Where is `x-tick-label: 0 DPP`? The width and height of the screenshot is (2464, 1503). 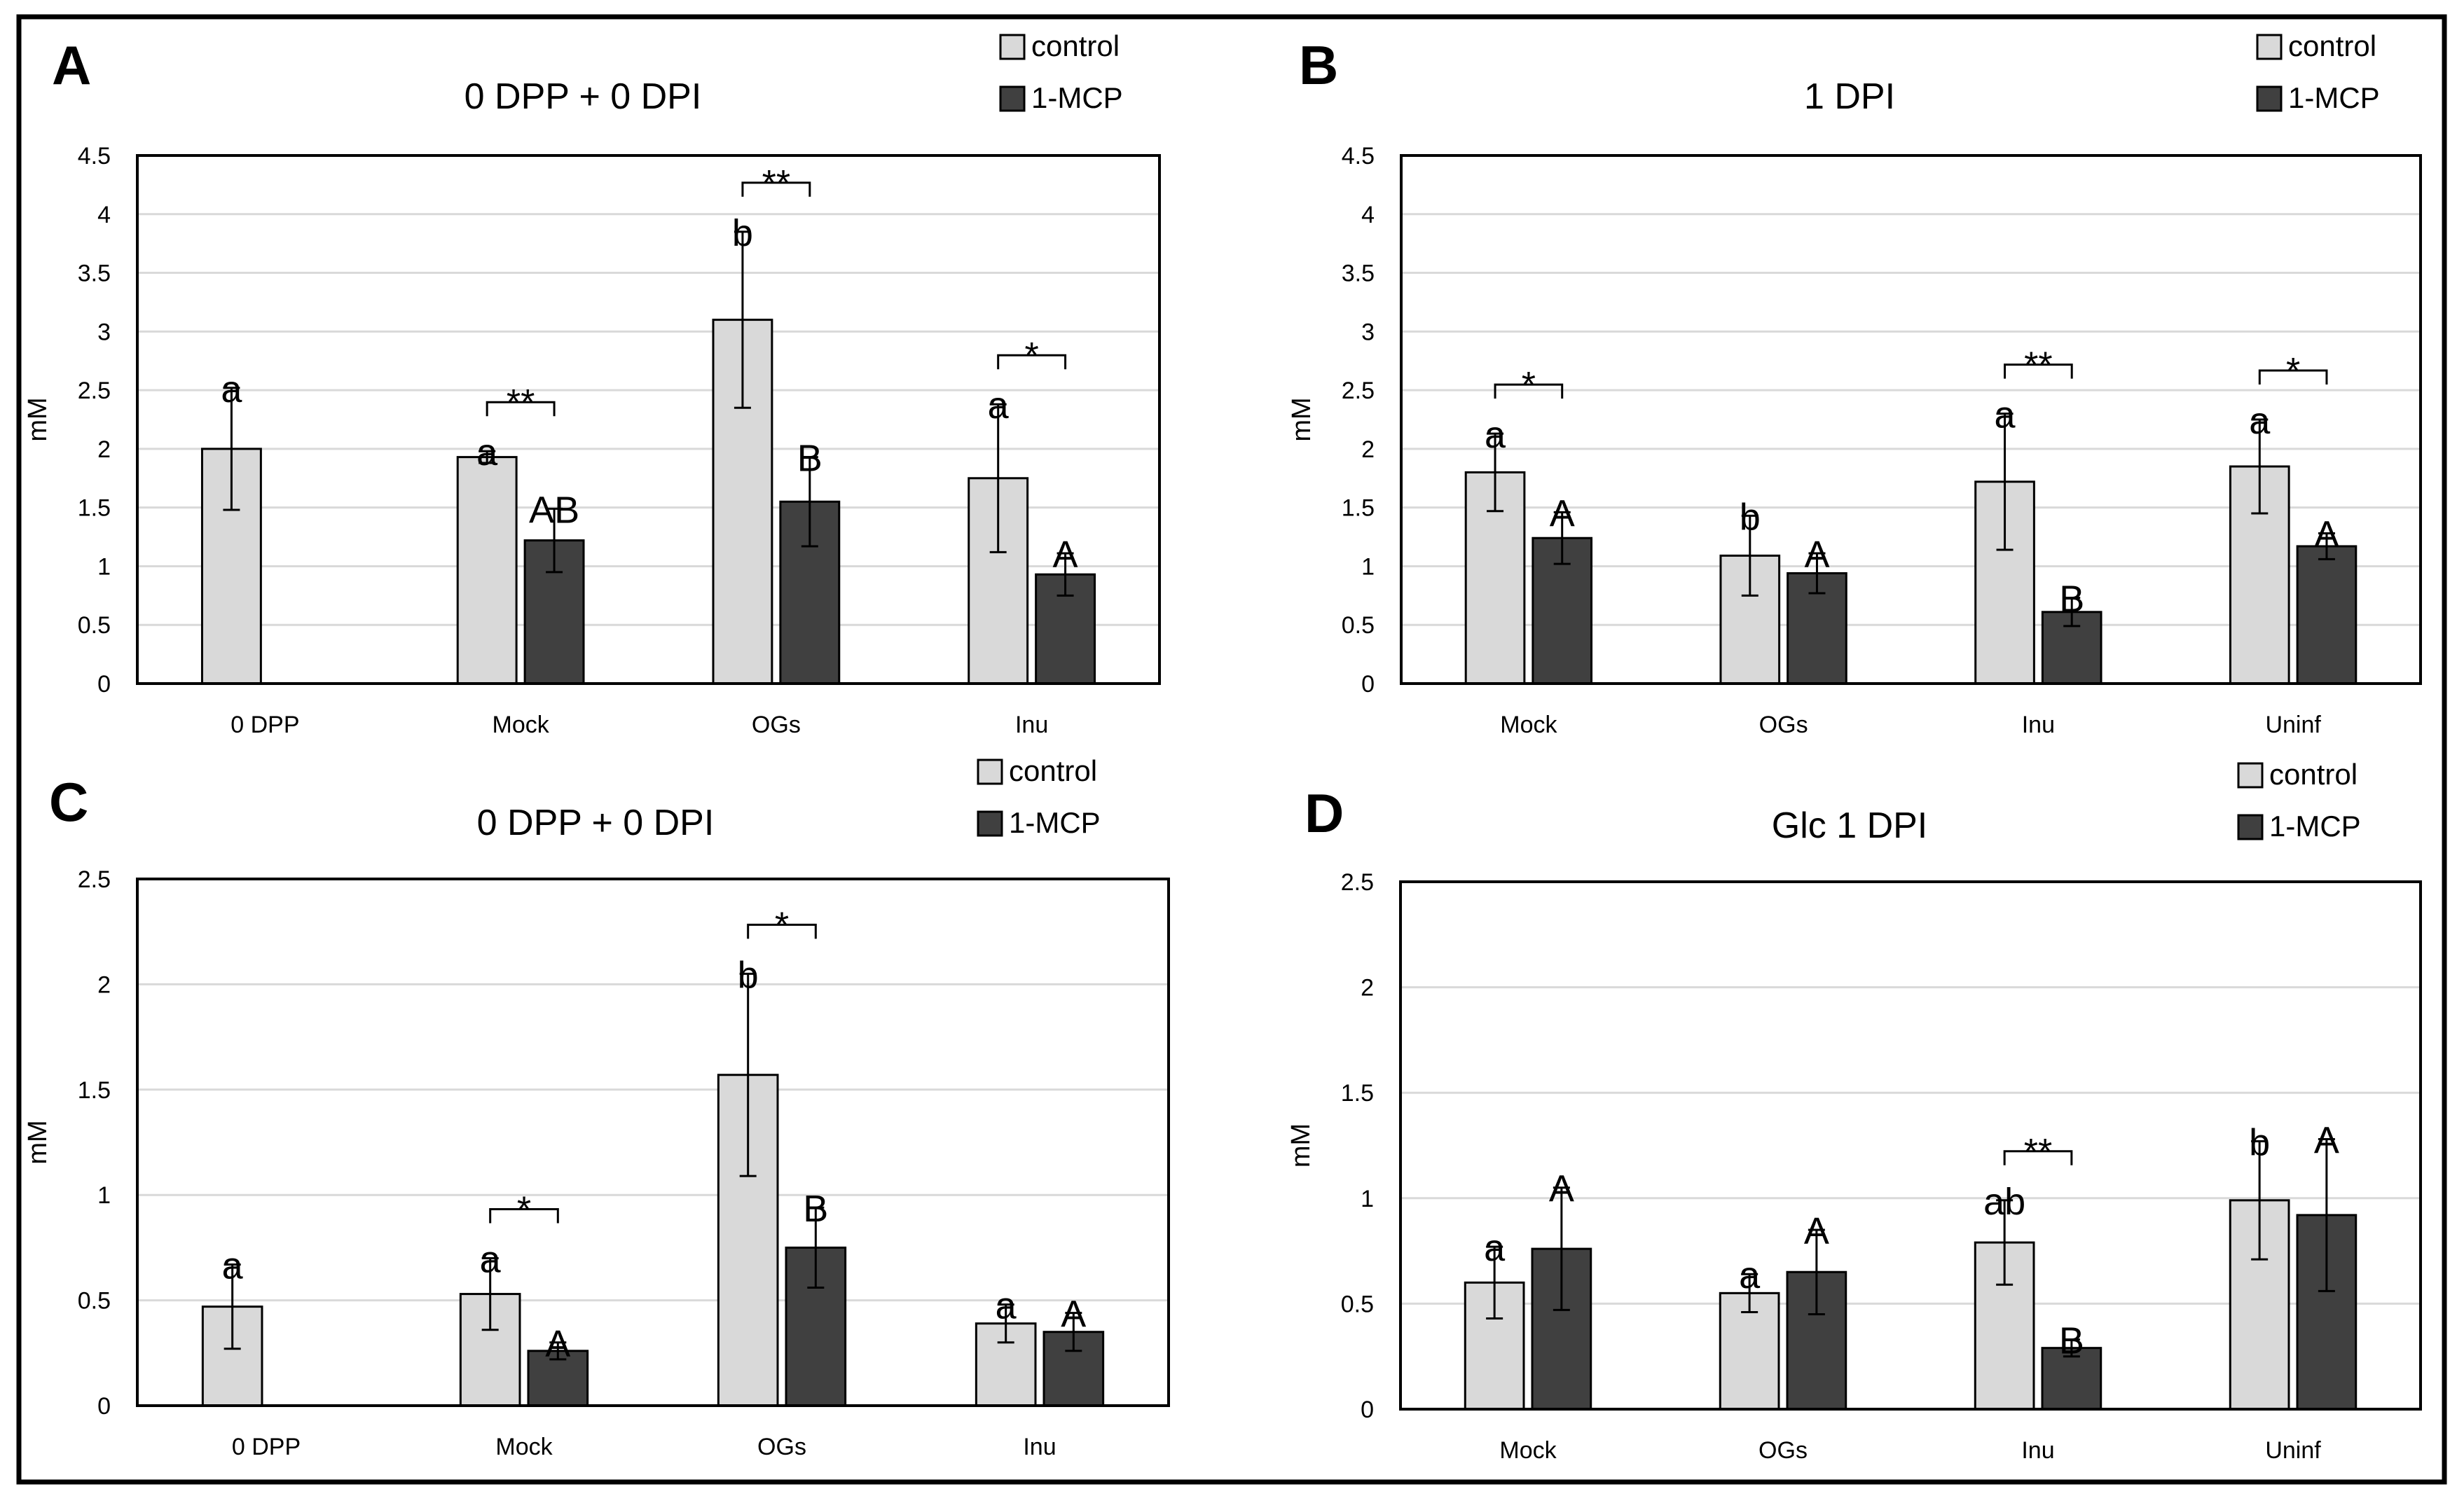
x-tick-label: 0 DPP is located at coordinates (264, 725).